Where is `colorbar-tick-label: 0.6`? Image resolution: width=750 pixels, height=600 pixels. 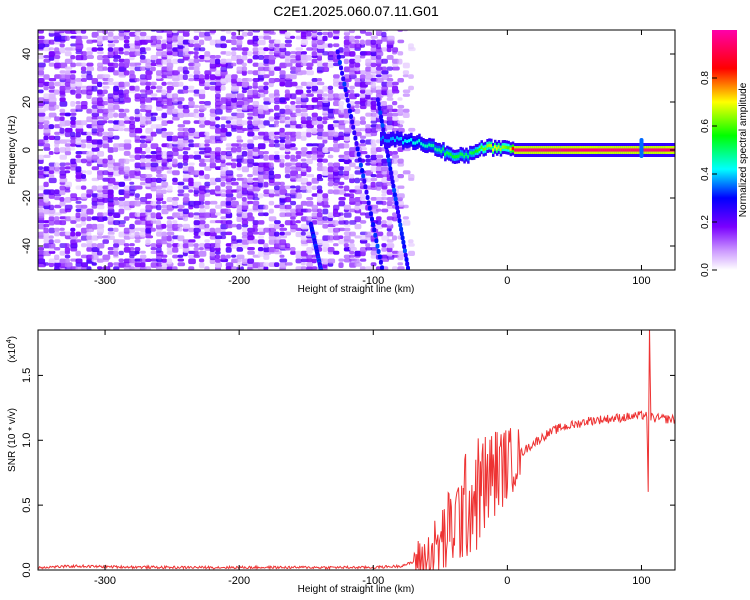 colorbar-tick-label: 0.6 is located at coordinates (705, 126).